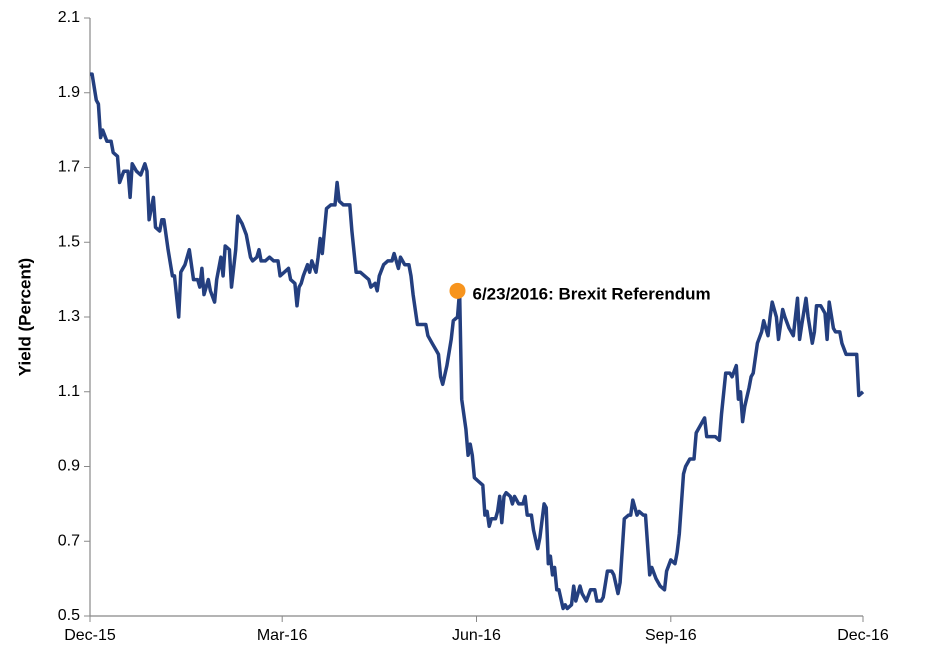  Describe the element at coordinates (90, 635) in the screenshot. I see `x-tick-label: Dec-15` at that location.